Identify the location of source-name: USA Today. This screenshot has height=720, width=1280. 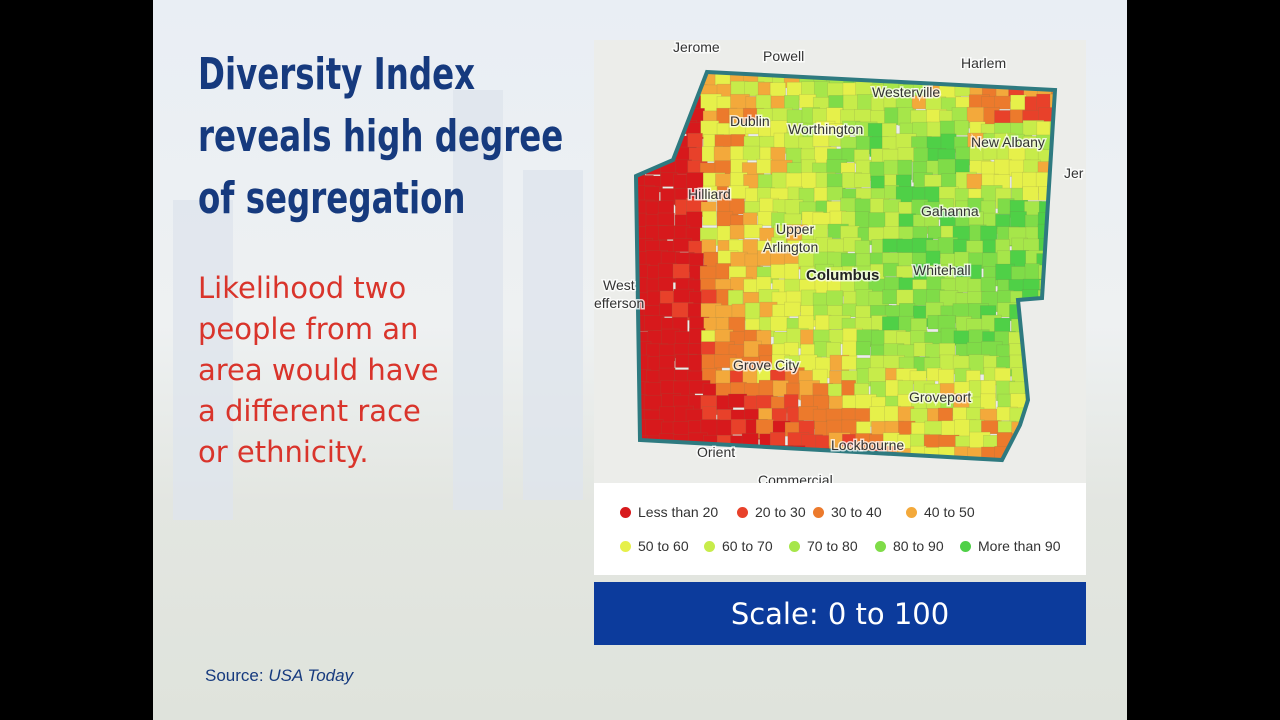
(311, 675).